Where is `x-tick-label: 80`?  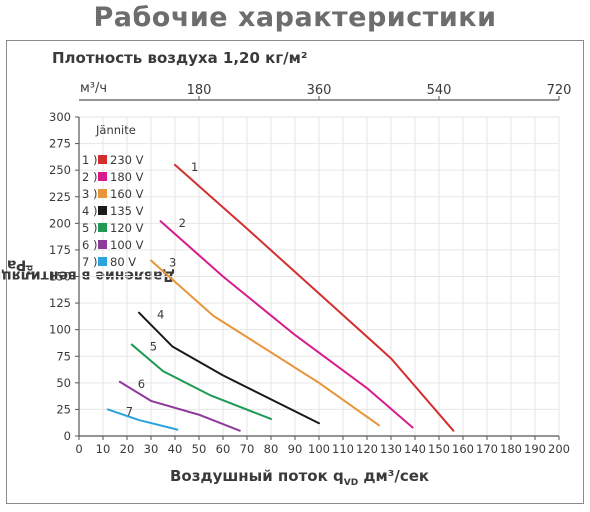
x-tick-label: 80 is located at coordinates (271, 449).